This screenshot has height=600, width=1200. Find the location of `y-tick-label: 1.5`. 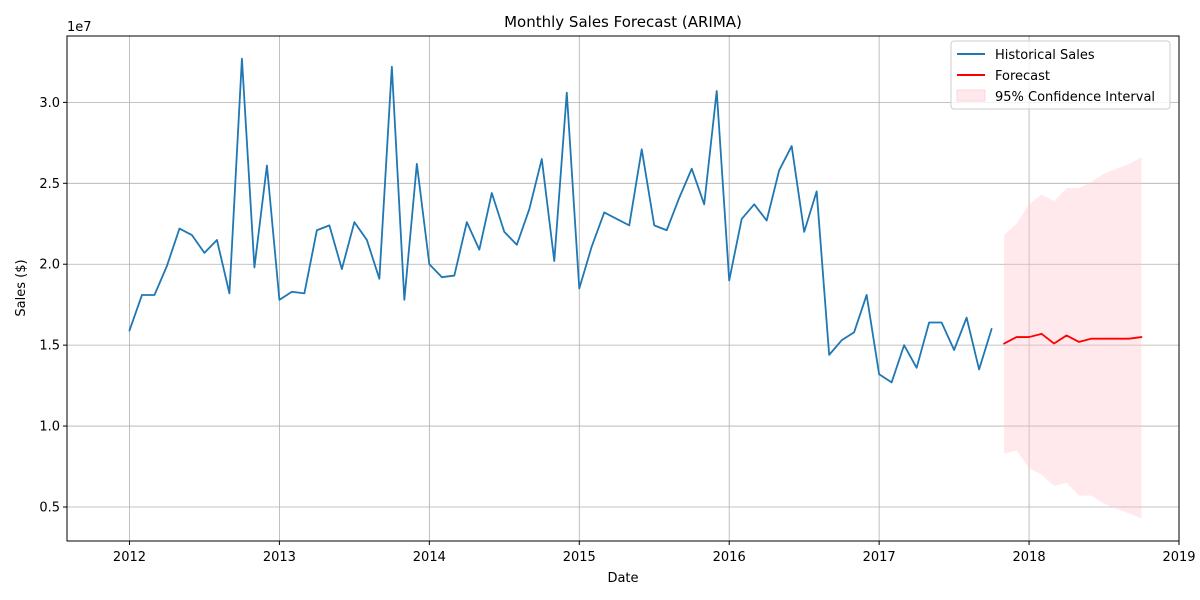

y-tick-label: 1.5 is located at coordinates (49, 346).